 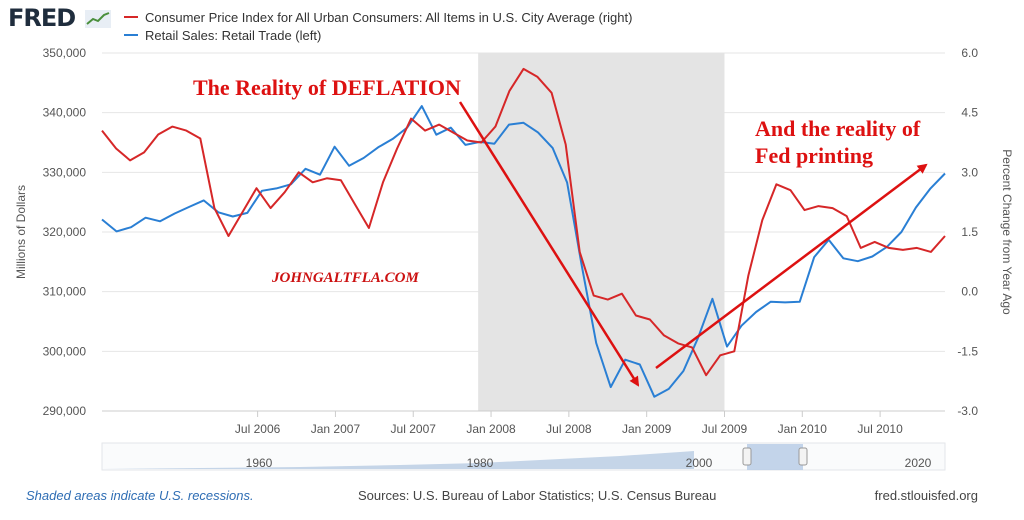 I want to click on x-tick-label: Jul 2010, so click(x=880, y=429).